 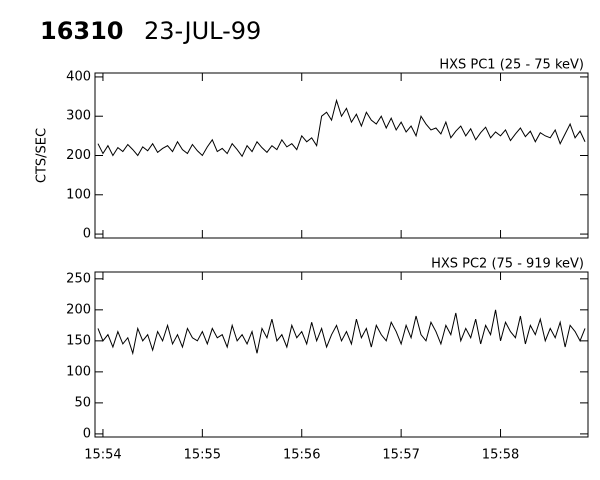 What do you see at coordinates (42, 155) in the screenshot?
I see `y-axis-label: CTS/SEC` at bounding box center [42, 155].